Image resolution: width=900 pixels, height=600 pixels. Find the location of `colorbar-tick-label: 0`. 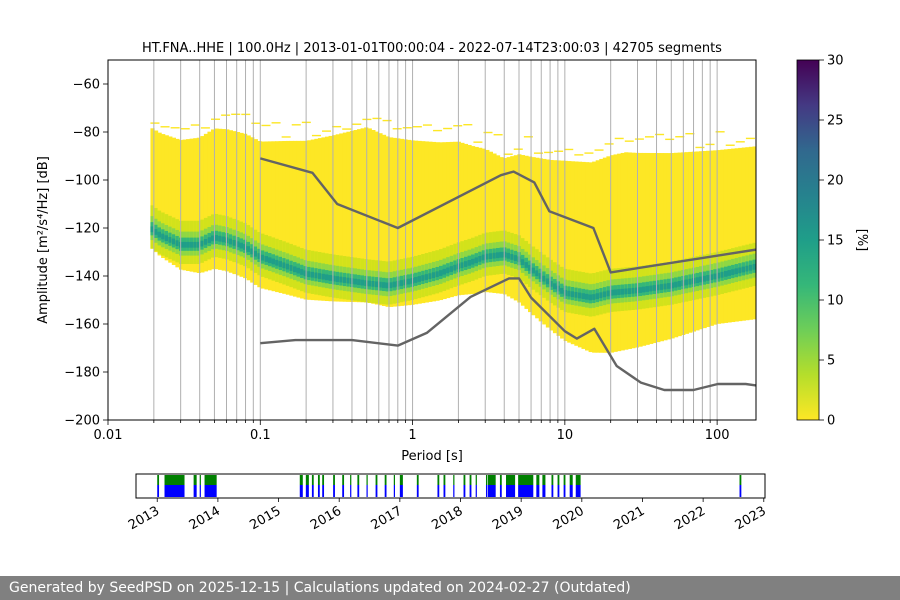

colorbar-tick-label: 0 is located at coordinates (831, 421).